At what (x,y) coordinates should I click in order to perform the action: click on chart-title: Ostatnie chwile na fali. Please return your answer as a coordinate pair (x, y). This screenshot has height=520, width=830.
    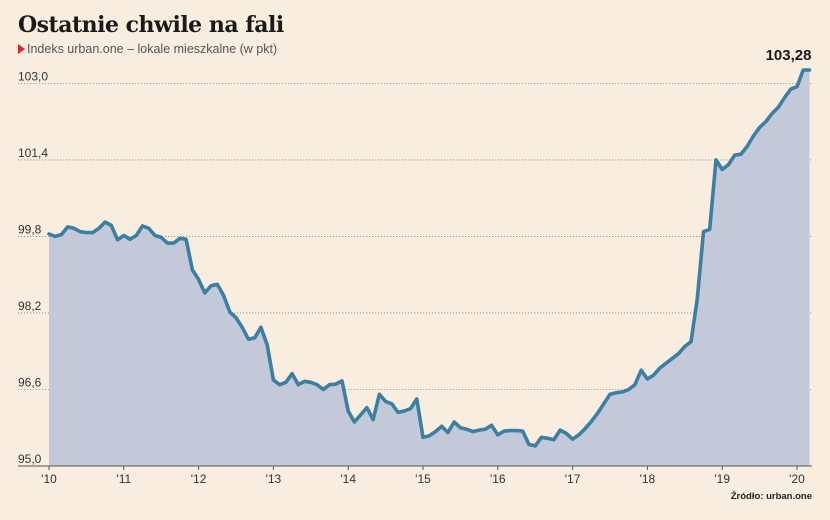
    Looking at the image, I should click on (151, 25).